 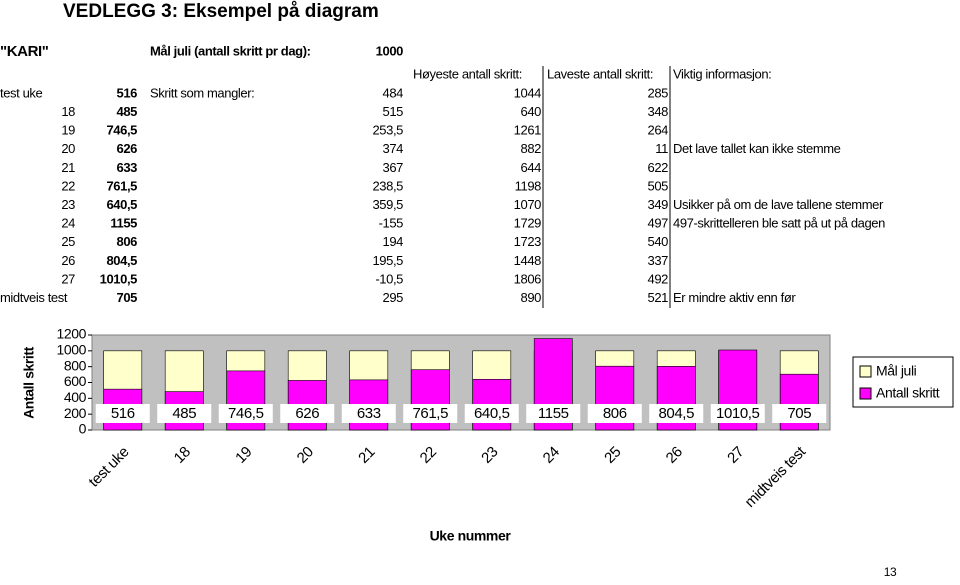 What do you see at coordinates (127, 148) in the screenshot?
I see `table-cell: 626` at bounding box center [127, 148].